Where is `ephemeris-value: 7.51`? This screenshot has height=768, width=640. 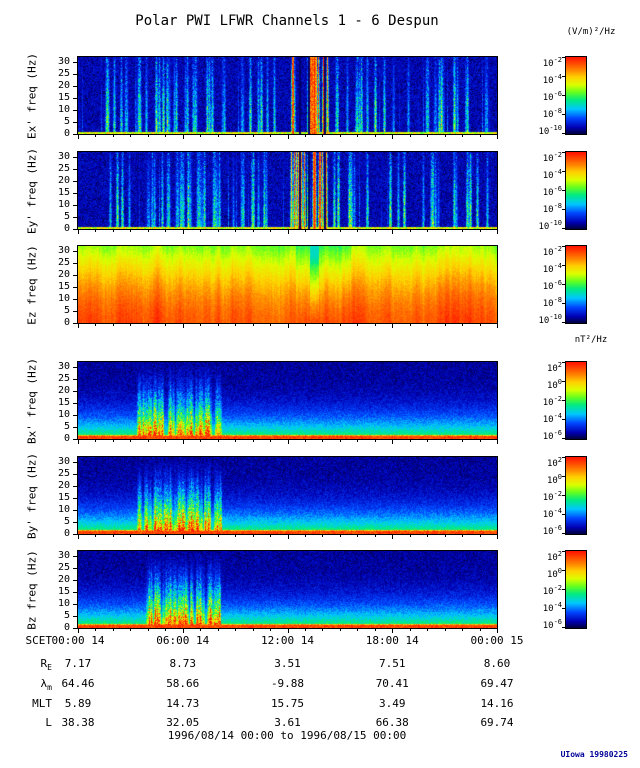 ephemeris-value: 7.51 is located at coordinates (392, 663).